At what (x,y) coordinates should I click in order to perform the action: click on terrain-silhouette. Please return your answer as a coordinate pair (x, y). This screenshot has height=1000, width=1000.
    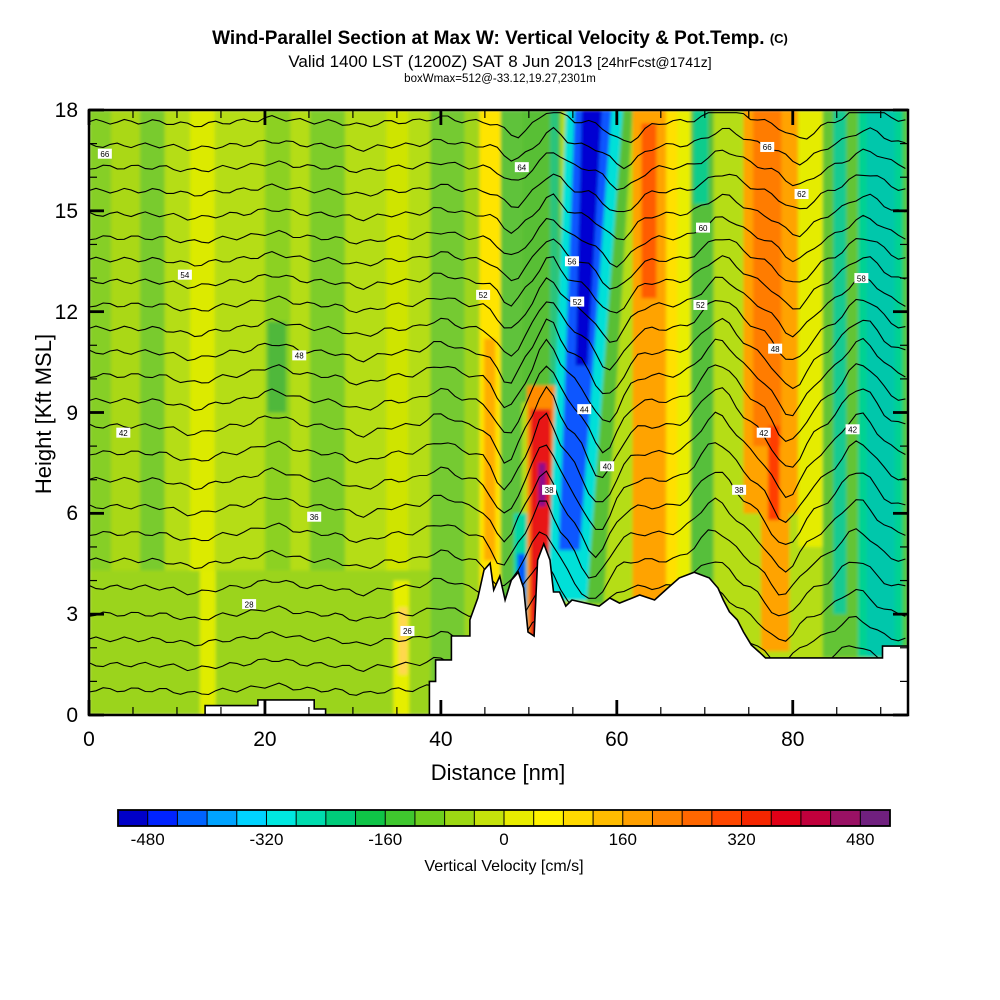
    Looking at the image, I should click on (668, 628).